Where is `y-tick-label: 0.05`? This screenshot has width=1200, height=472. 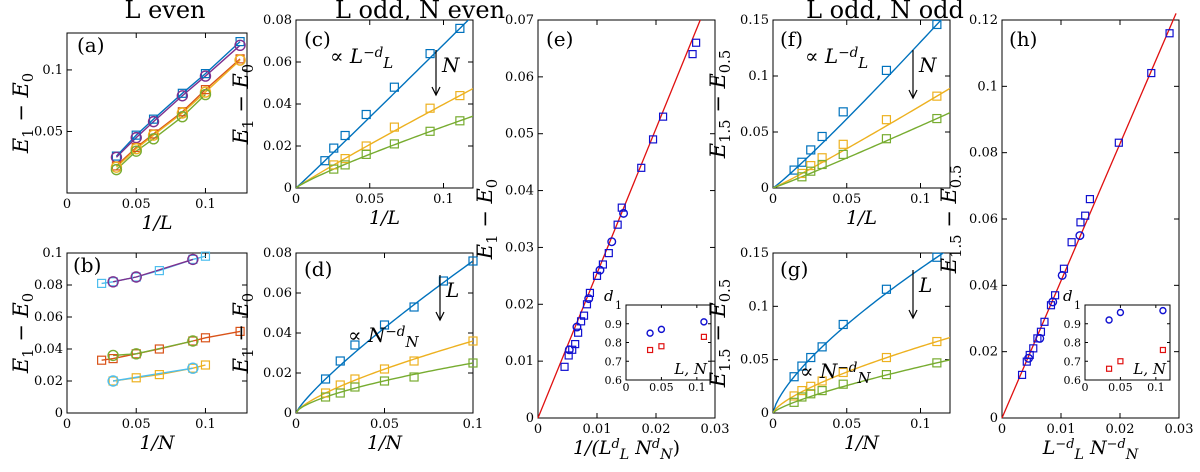 y-tick-label: 0.05 is located at coordinates (754, 132).